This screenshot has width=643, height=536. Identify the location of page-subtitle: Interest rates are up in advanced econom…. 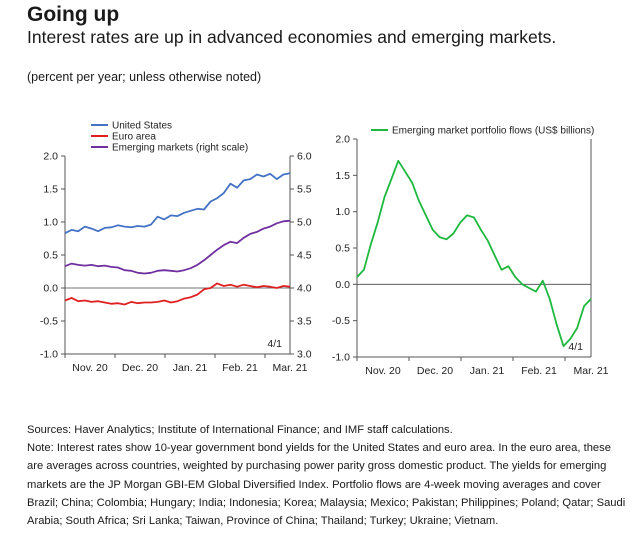
(292, 37).